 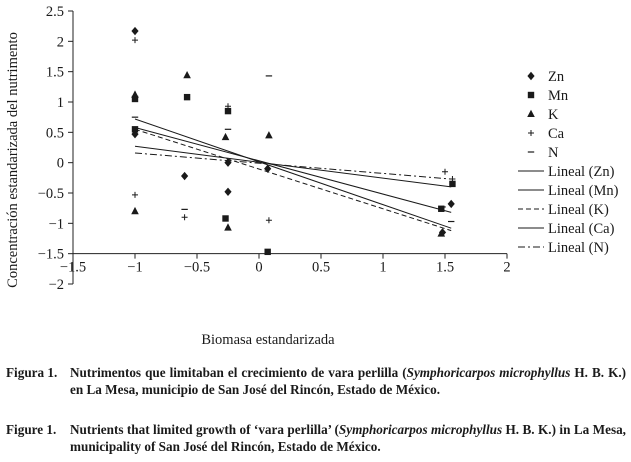 I want to click on y-tick-label: 0, so click(x=60, y=164).